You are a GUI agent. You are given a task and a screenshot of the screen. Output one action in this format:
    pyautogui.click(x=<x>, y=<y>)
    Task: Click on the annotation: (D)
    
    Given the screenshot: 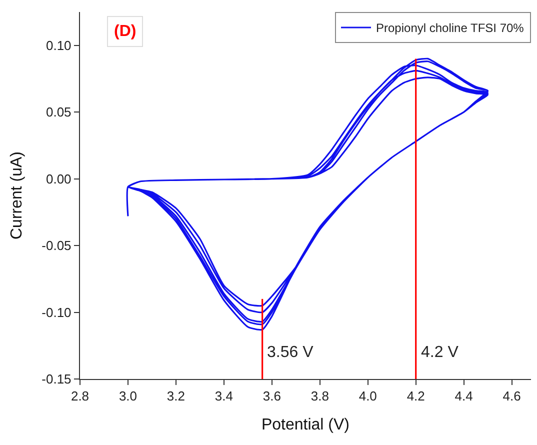 What is the action you would take?
    pyautogui.click(x=125, y=31)
    